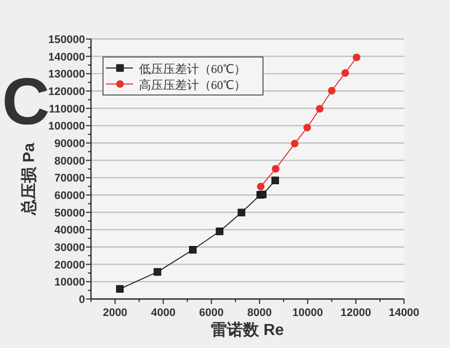 Image resolution: width=450 pixels, height=348 pixels. I want to click on y-tick-label: 50000, so click(69, 213).